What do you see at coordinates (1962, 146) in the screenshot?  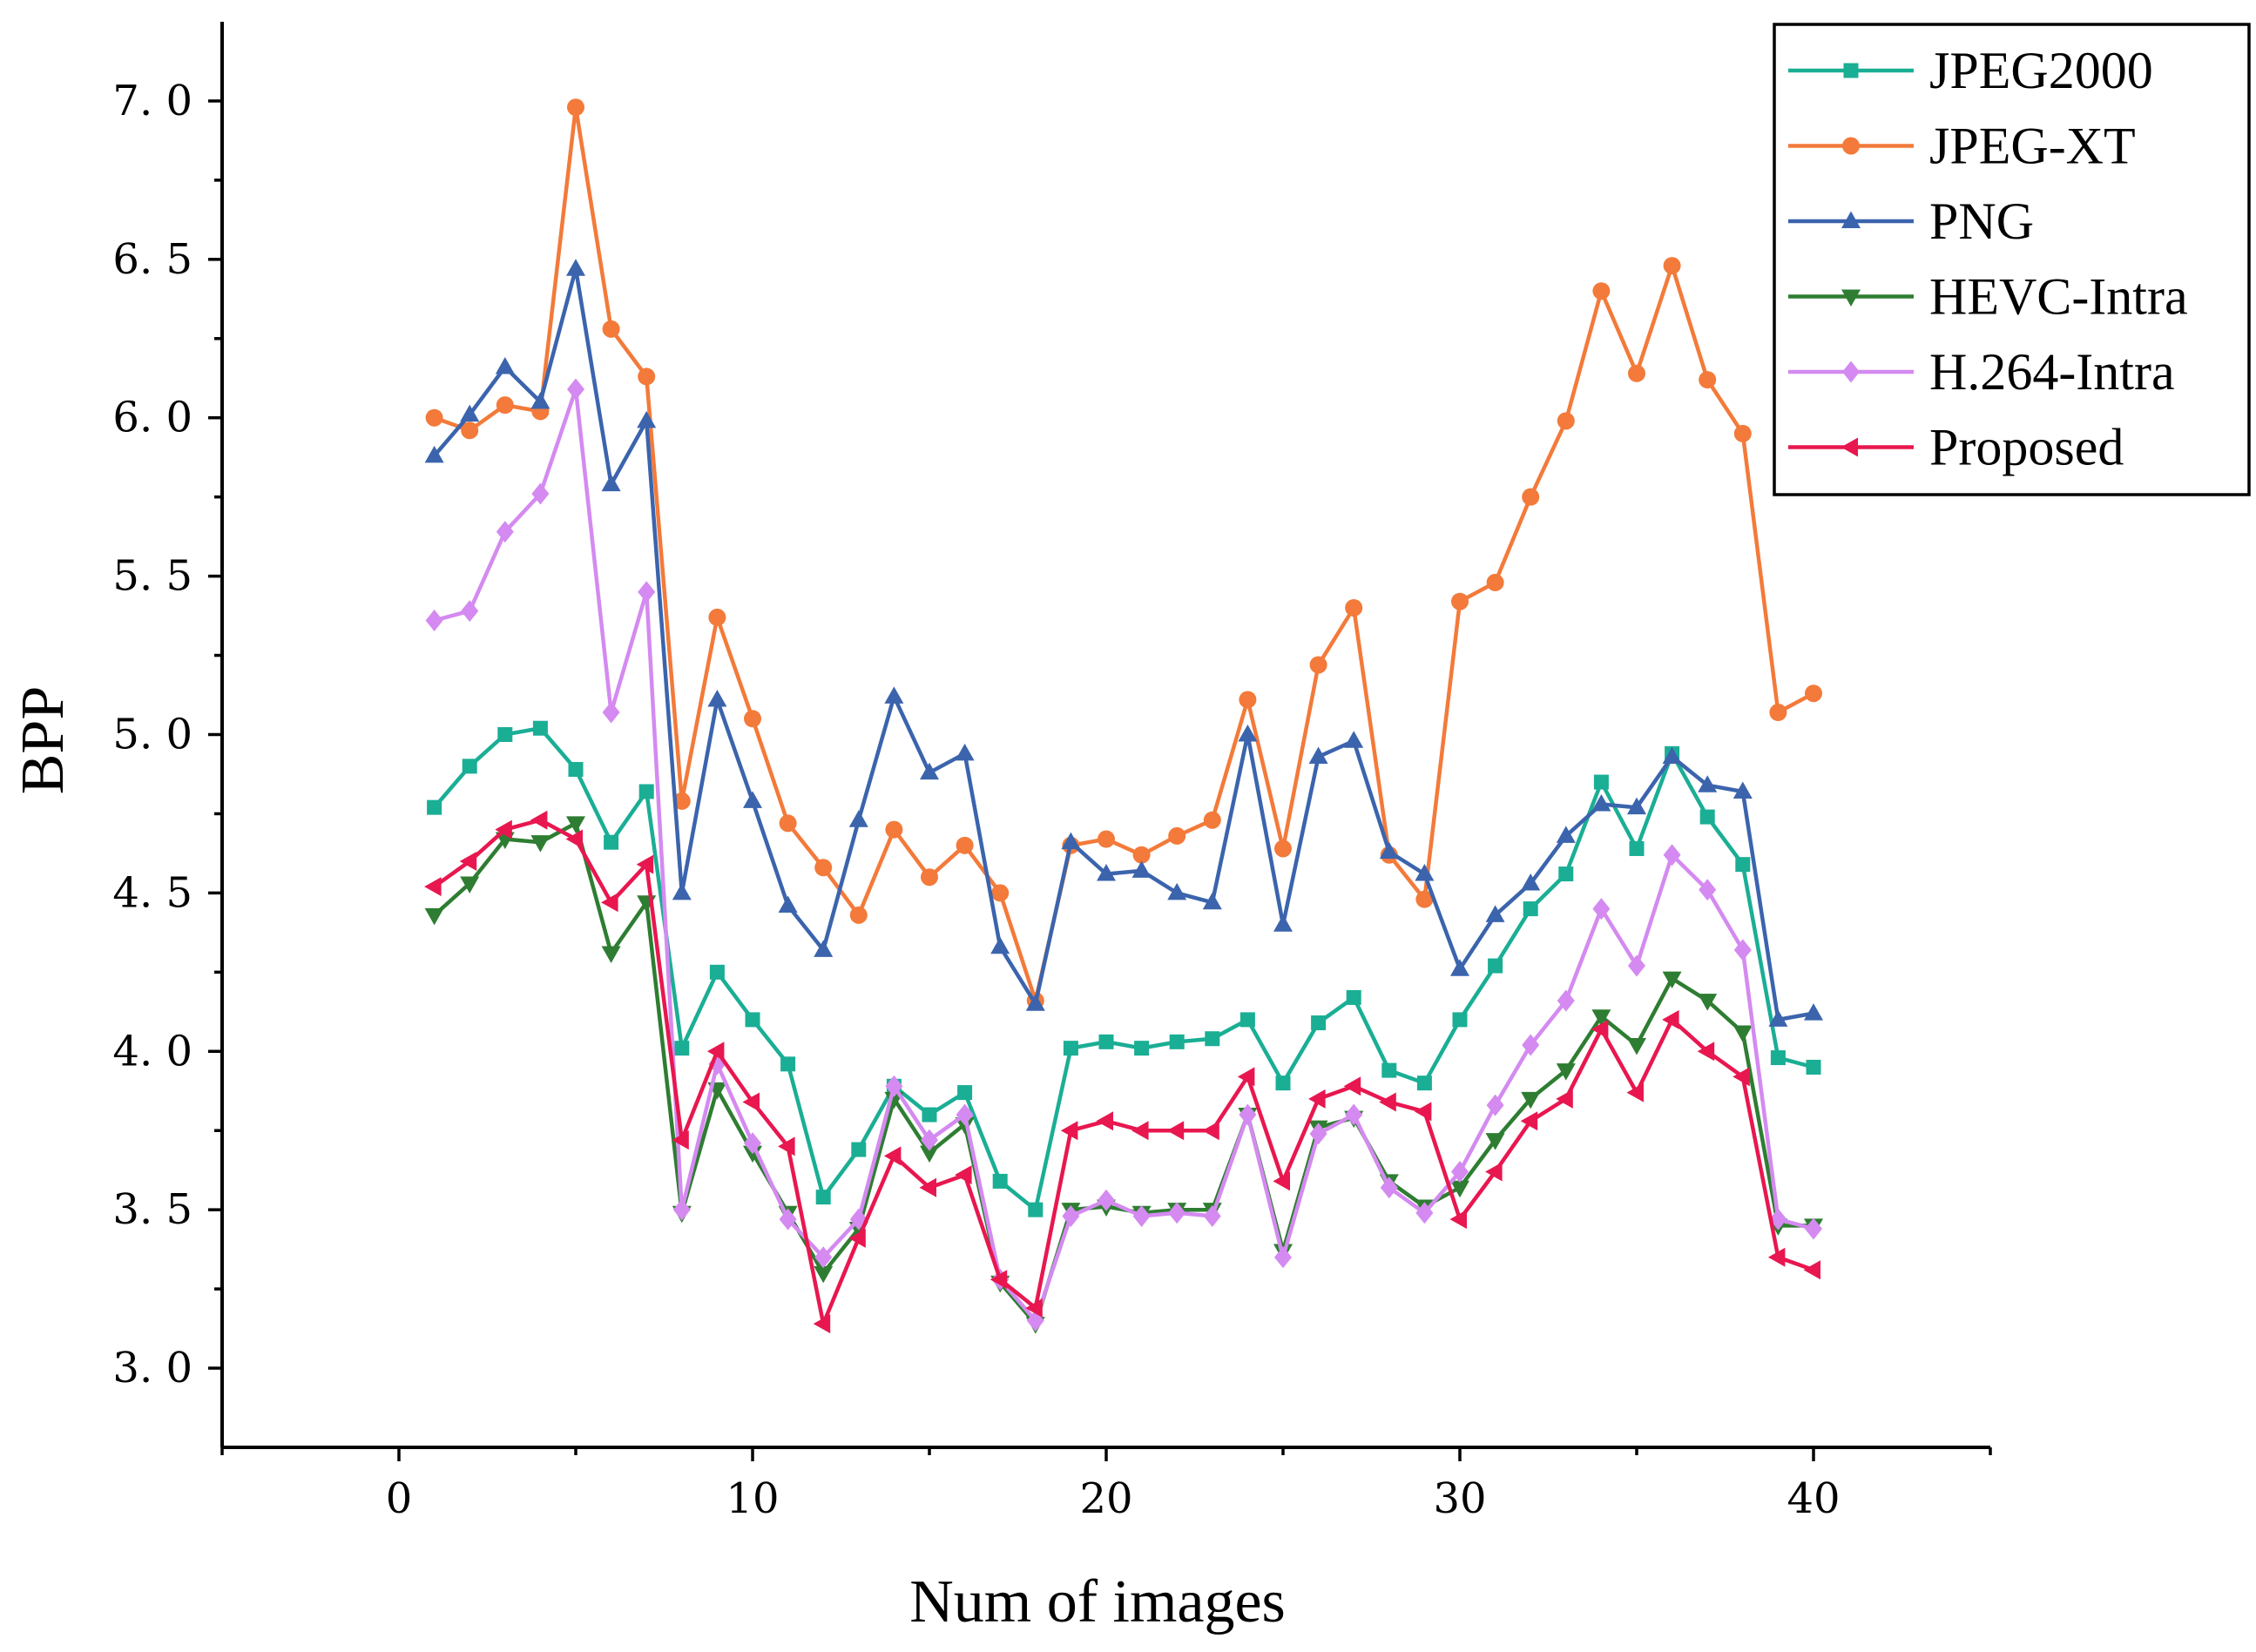 I see `legend-item-jpeg-xt: JPEG-XT` at bounding box center [1962, 146].